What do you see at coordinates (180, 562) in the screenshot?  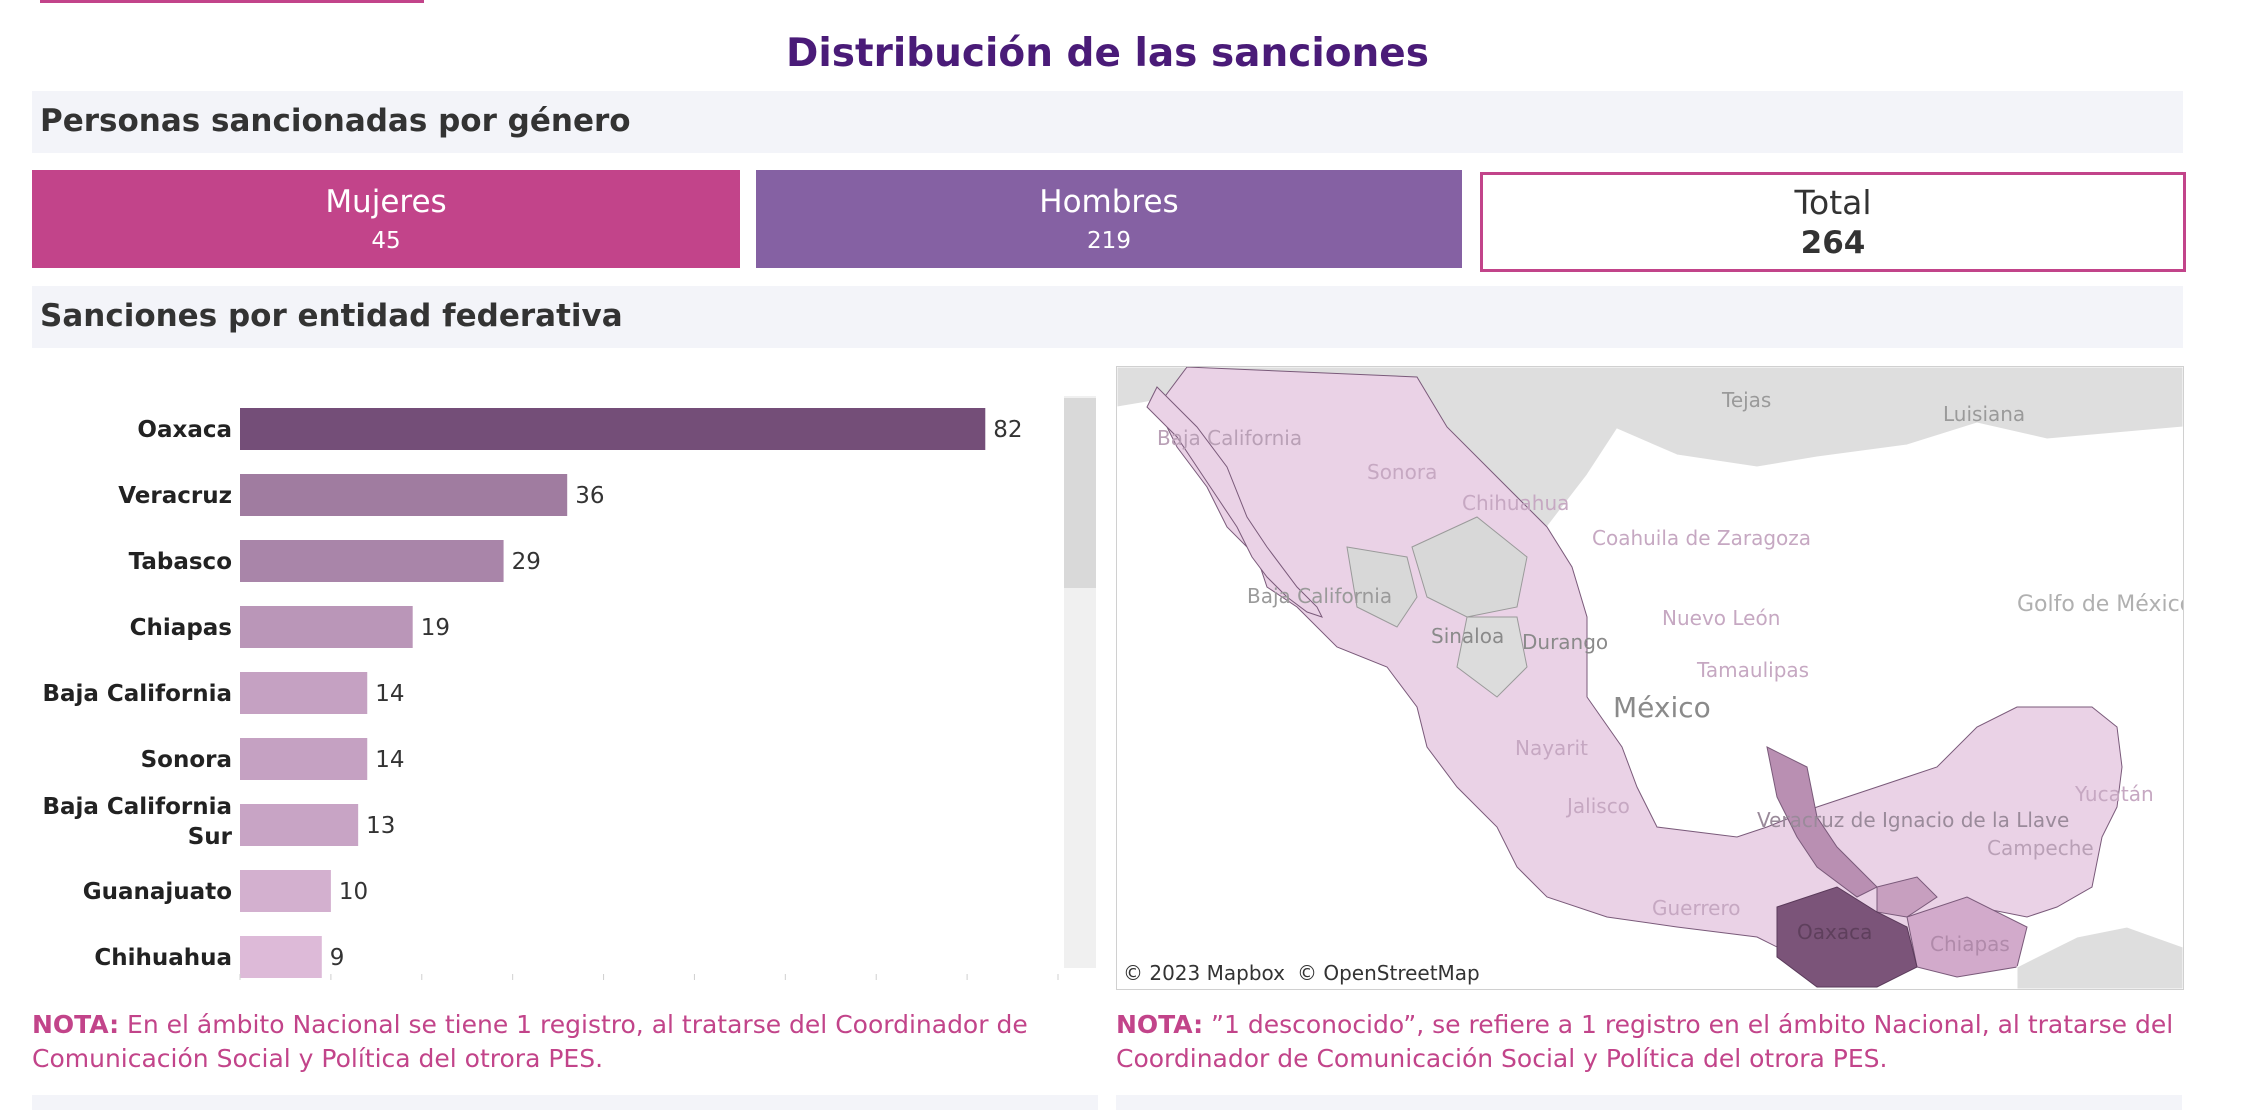 I see `category-label-tabasco: Tabasco` at bounding box center [180, 562].